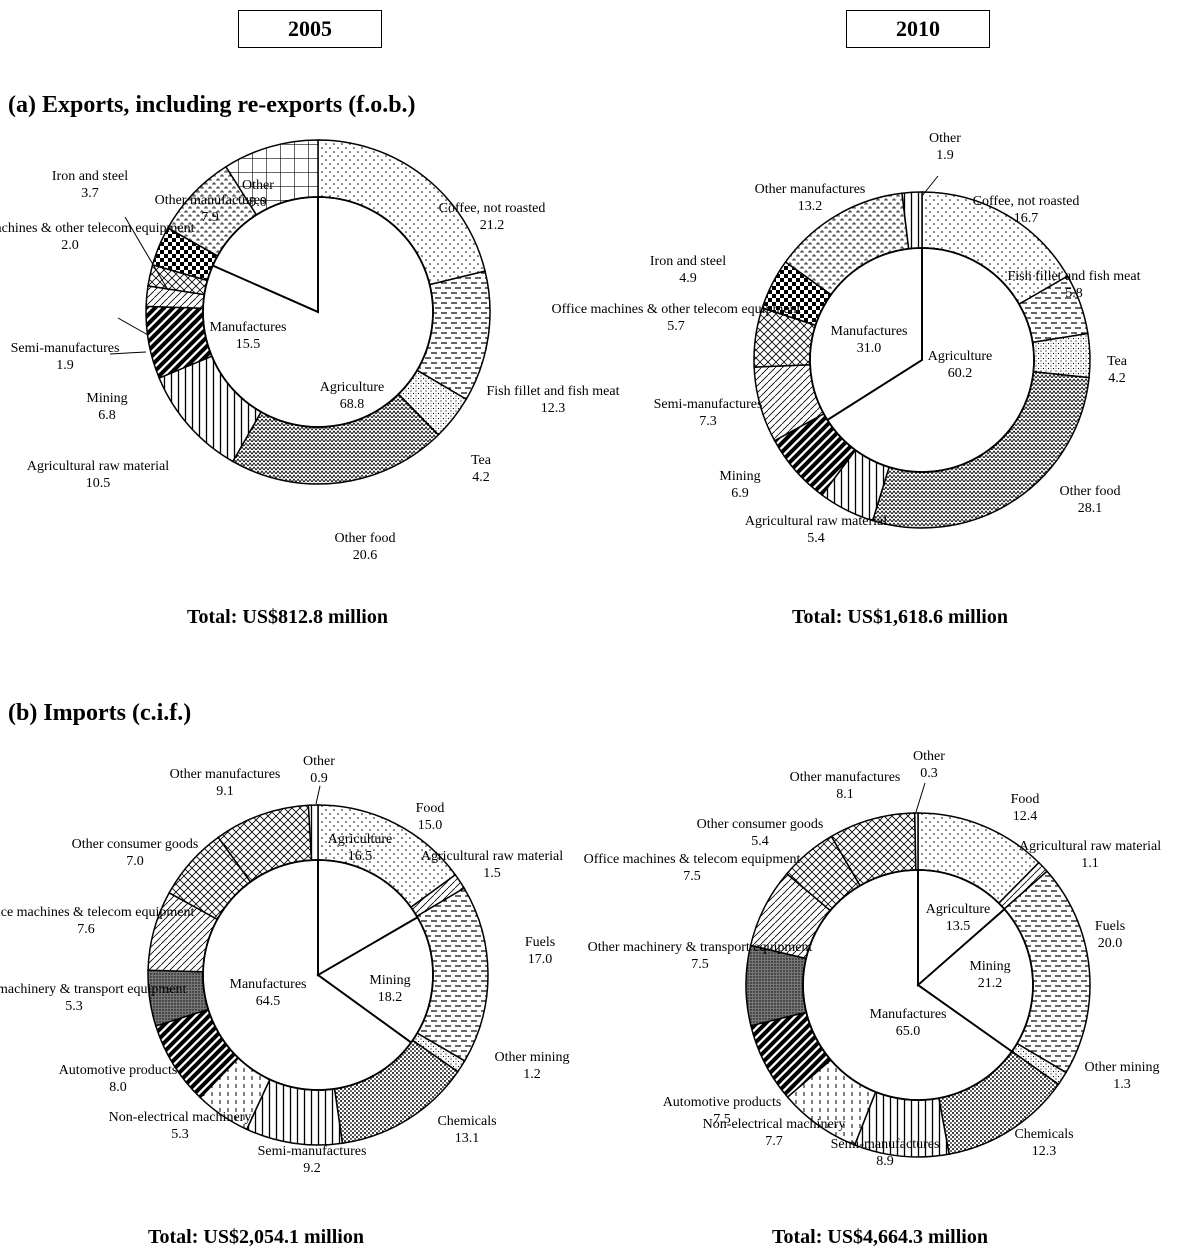 The width and height of the screenshot is (1200, 1254). What do you see at coordinates (929, 765) in the screenshot?
I see `slice-label-other: Other 0.3` at bounding box center [929, 765].